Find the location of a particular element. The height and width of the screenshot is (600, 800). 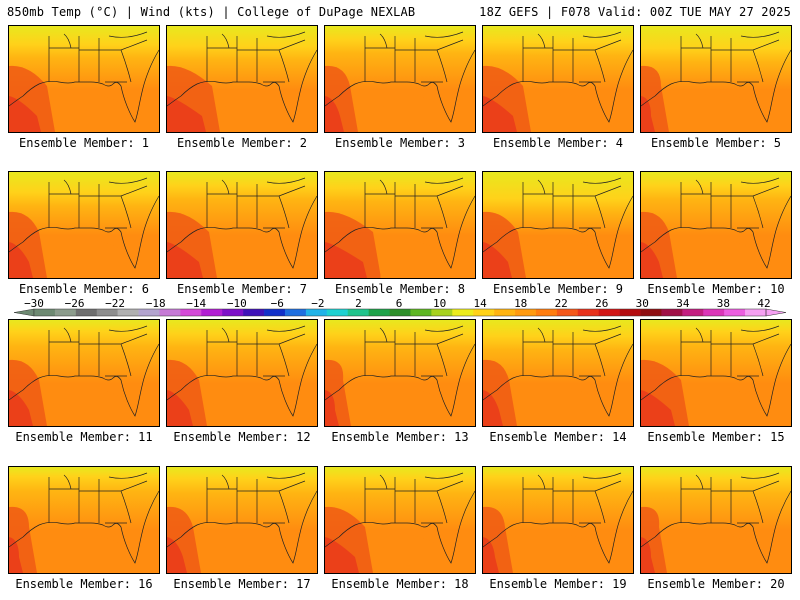

ensemble-member-panel: Ensemble Member: 4 is located at coordinates (558, 87).